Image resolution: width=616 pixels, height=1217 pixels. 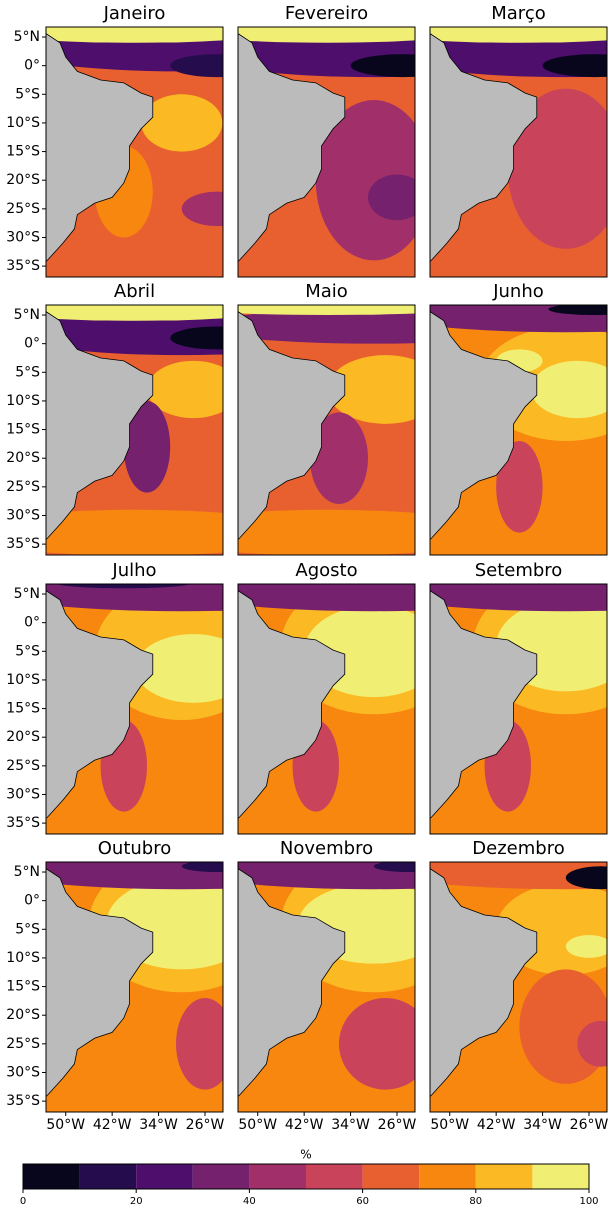 I want to click on colorbar-tick-label: 20, so click(x=136, y=1201).